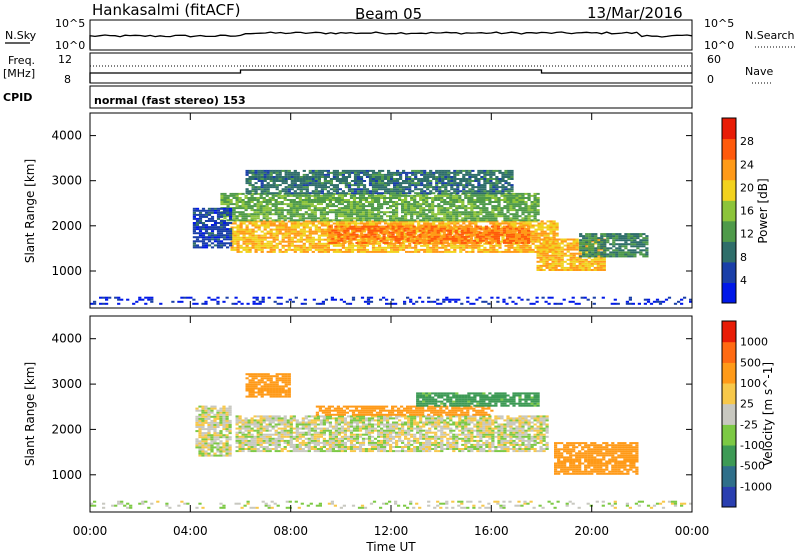 Image resolution: width=800 pixels, height=554 pixels. What do you see at coordinates (729, 190) in the screenshot?
I see `colorbar-swatch` at bounding box center [729, 190].